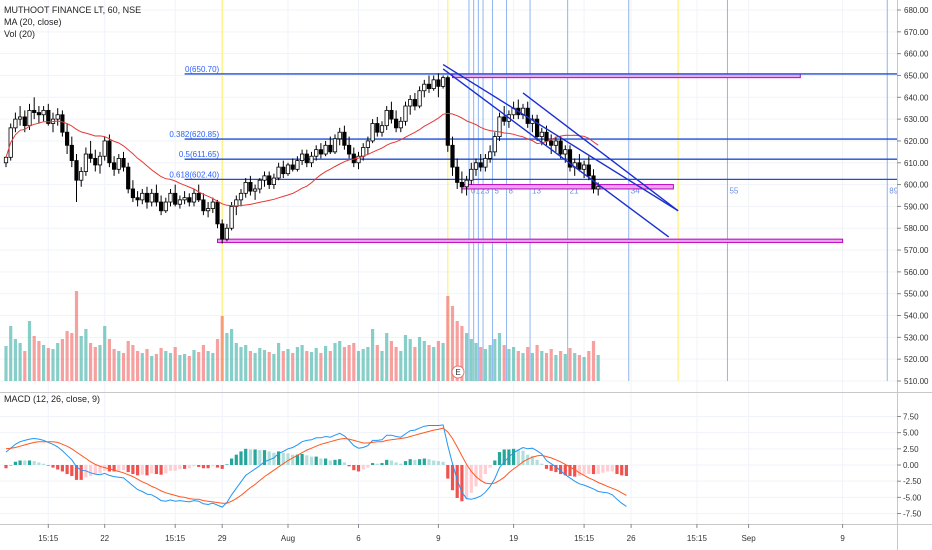 This screenshot has height=550, width=932. Describe the element at coordinates (52, 399) in the screenshot. I see `macd-legend: MACD (12, 26, close, 9)` at that location.